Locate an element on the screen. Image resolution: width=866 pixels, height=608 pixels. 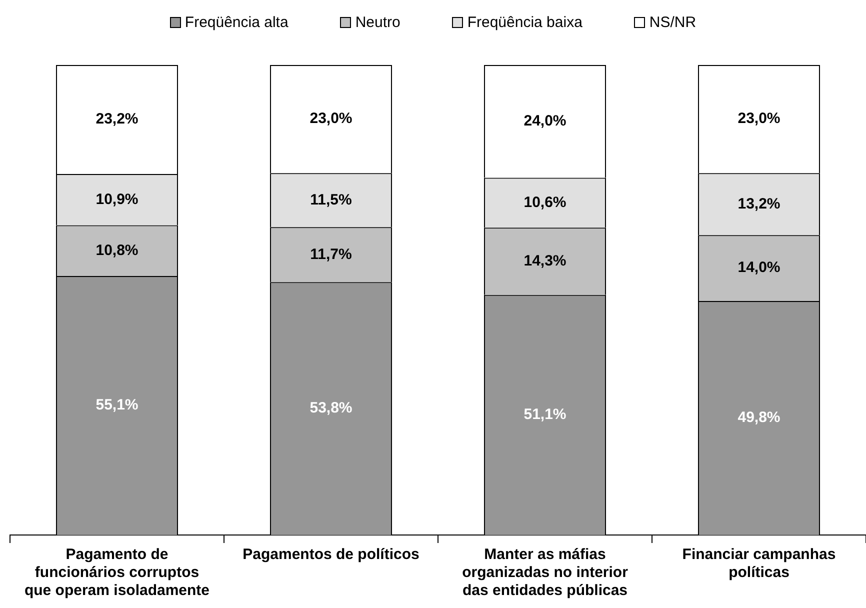
x-tick-label: Manter as máfias organizadas no interior das entidades públicas is located at coordinates (545, 573).